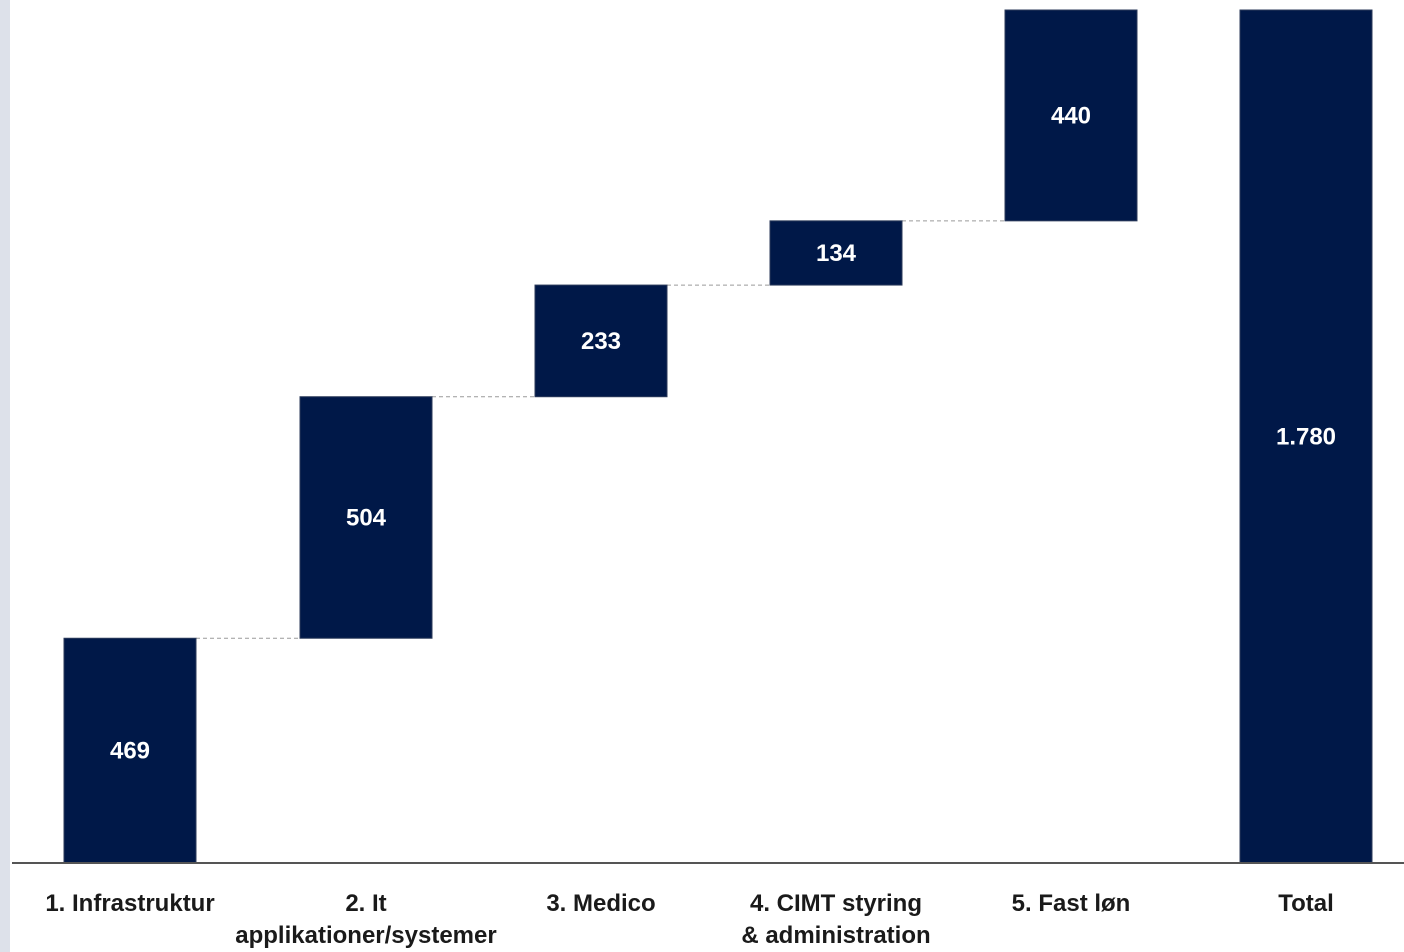  I want to click on bar-2-it-applikationer-systemer, so click(366, 517).